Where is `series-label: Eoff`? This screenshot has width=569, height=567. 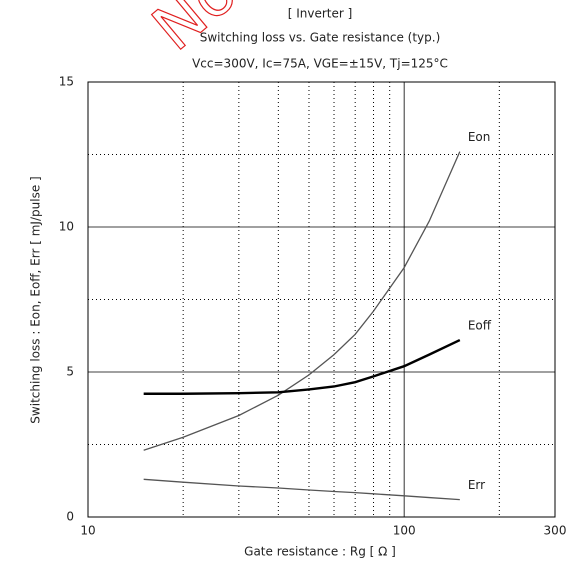 series-label: Eoff is located at coordinates (480, 326).